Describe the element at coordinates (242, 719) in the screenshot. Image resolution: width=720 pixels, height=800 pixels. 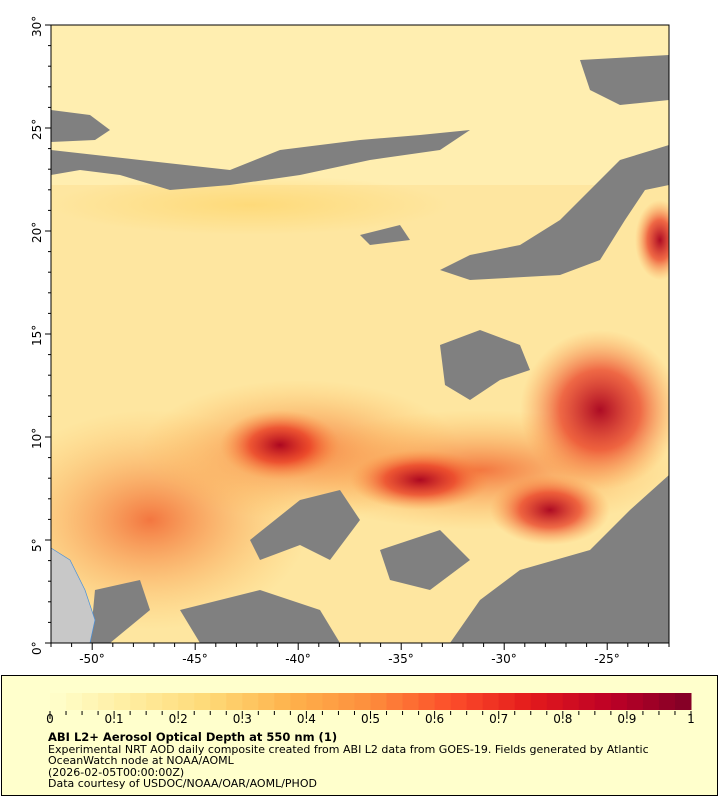
I see `colorbar-label: 0.3` at that location.